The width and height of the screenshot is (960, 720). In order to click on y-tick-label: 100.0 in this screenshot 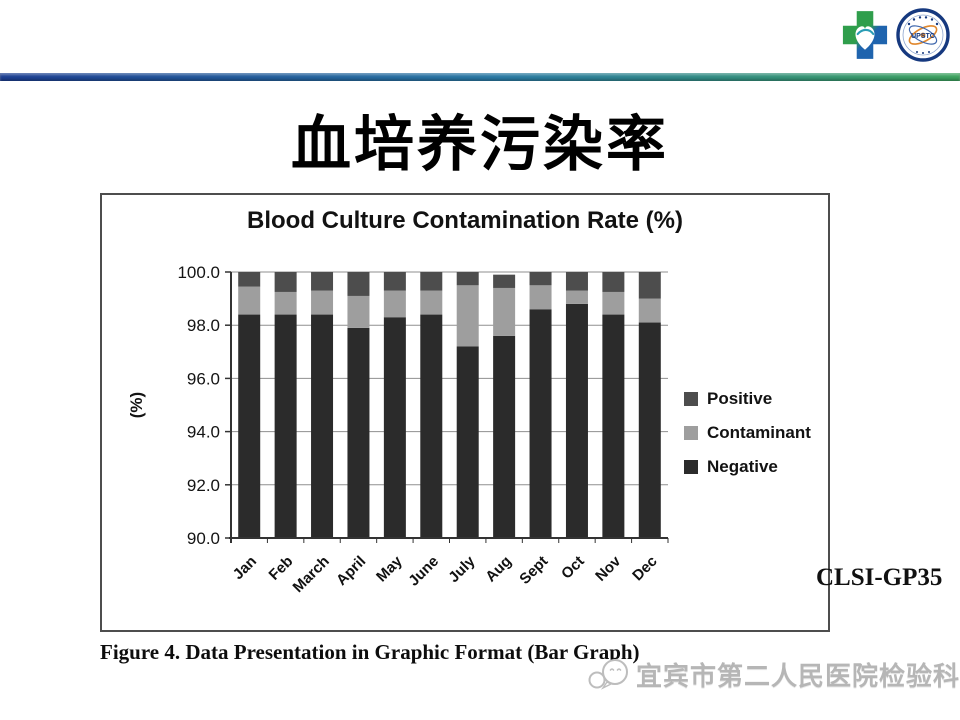, I will do `click(198, 272)`.